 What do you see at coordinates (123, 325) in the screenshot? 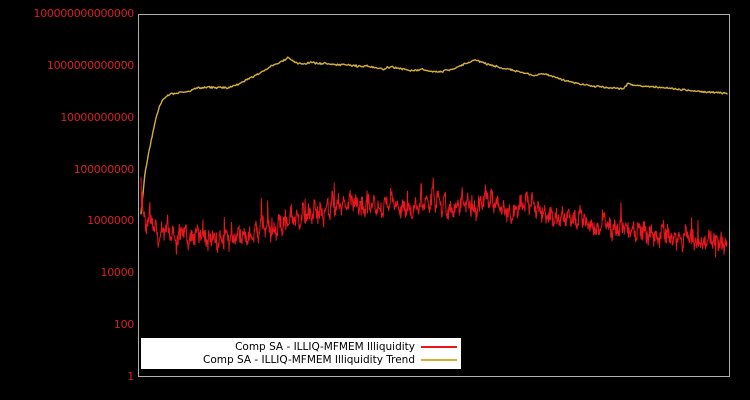
I see `y-axis-tick-label: 100` at bounding box center [123, 325].